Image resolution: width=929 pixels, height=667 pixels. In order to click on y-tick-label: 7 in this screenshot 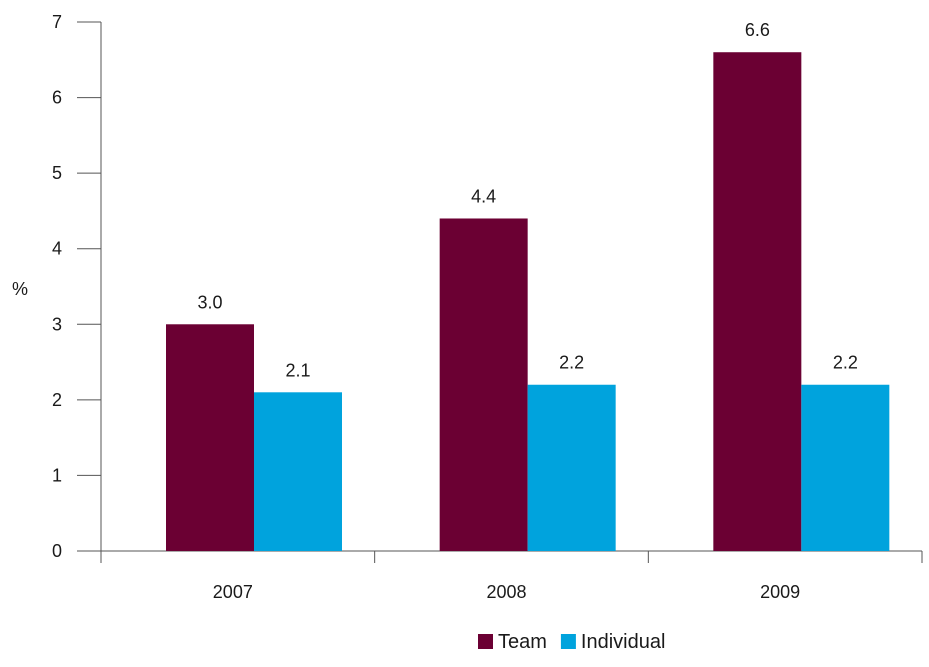, I will do `click(57, 22)`.